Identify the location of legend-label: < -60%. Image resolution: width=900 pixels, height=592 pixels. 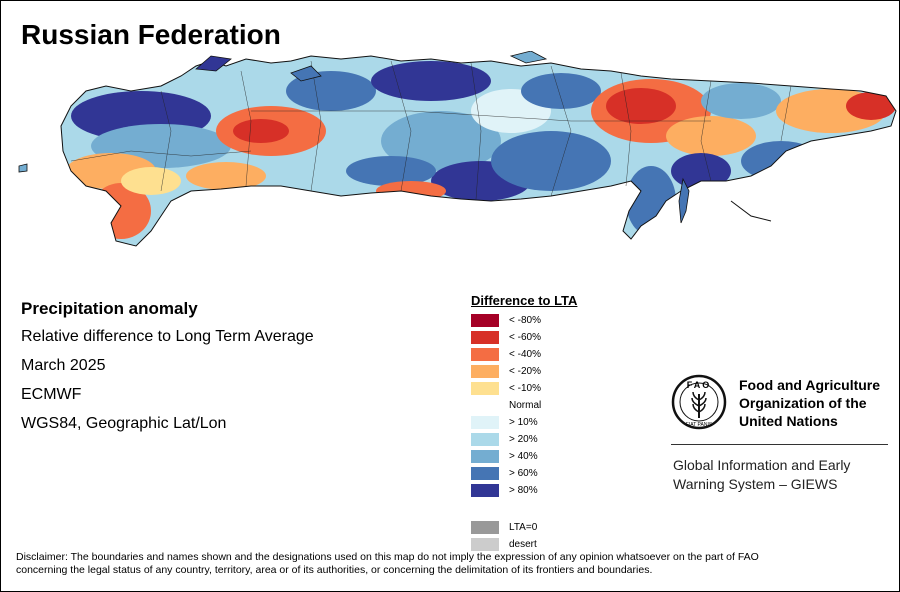
(525, 337).